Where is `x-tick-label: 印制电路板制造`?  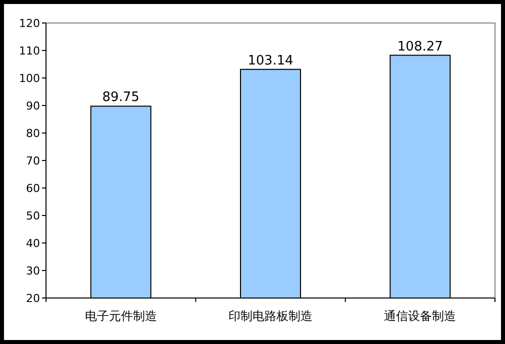
x-tick-label: 印制电路板制造 is located at coordinates (270, 316).